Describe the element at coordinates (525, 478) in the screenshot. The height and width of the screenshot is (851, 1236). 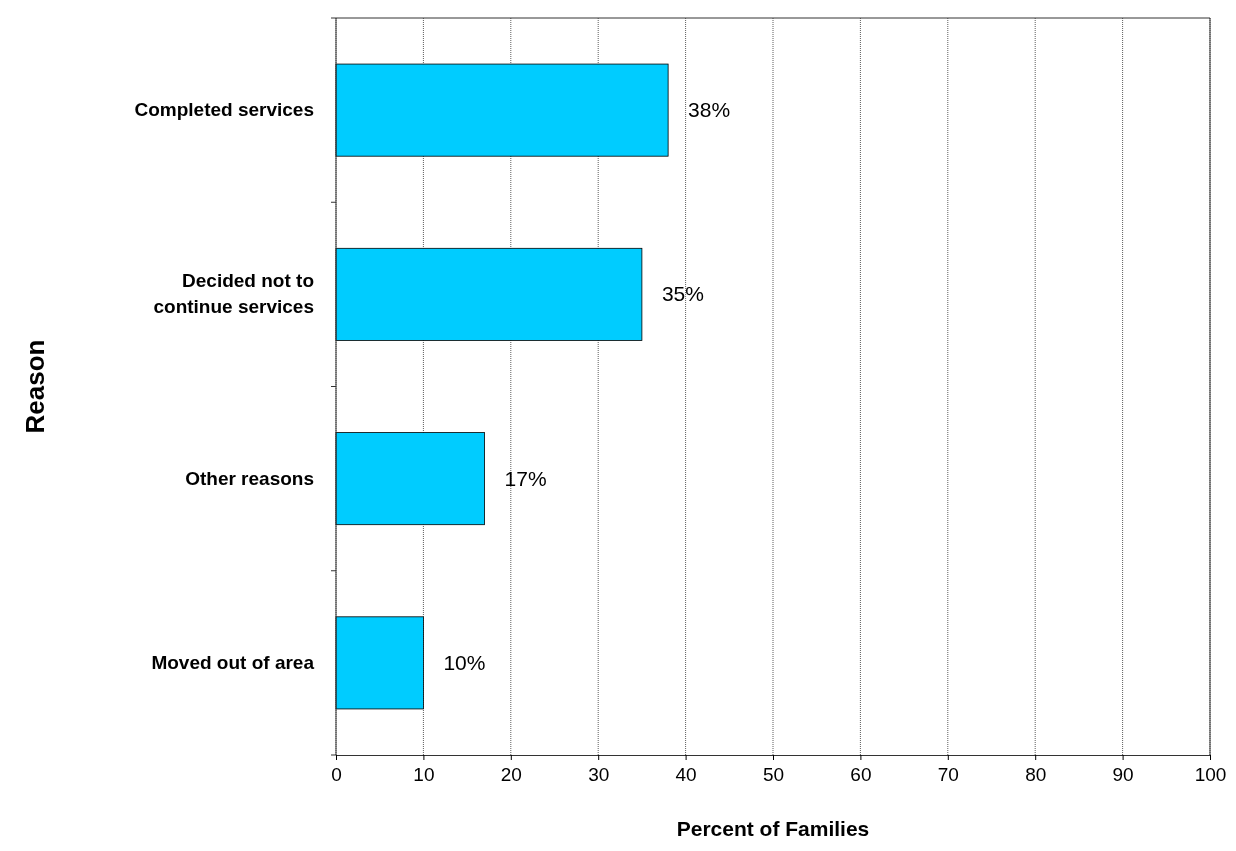
I see `data-label: 17%` at that location.